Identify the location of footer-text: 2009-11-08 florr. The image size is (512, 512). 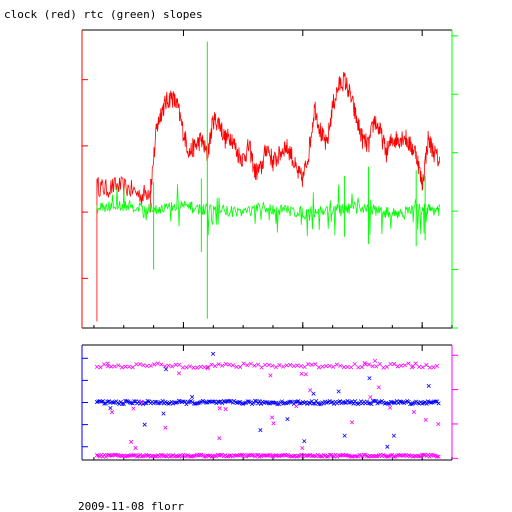
(131, 506).